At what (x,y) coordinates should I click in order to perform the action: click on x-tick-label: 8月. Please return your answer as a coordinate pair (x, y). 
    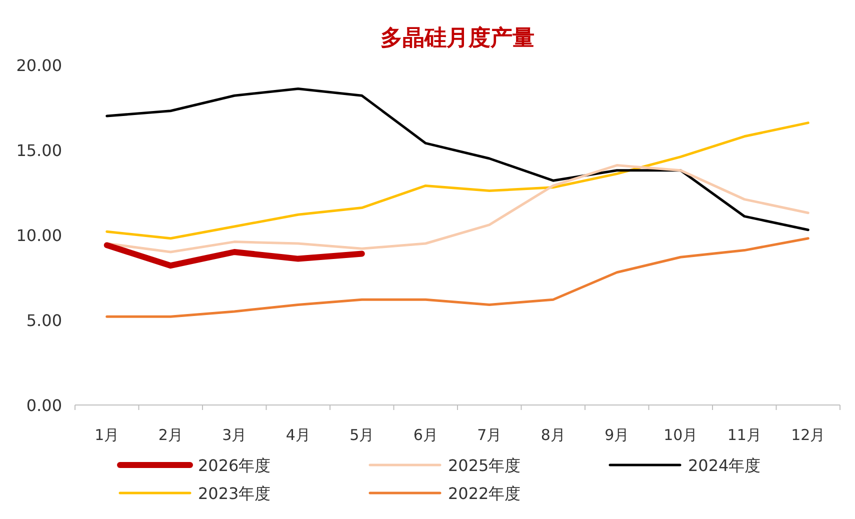
    Looking at the image, I should click on (553, 435).